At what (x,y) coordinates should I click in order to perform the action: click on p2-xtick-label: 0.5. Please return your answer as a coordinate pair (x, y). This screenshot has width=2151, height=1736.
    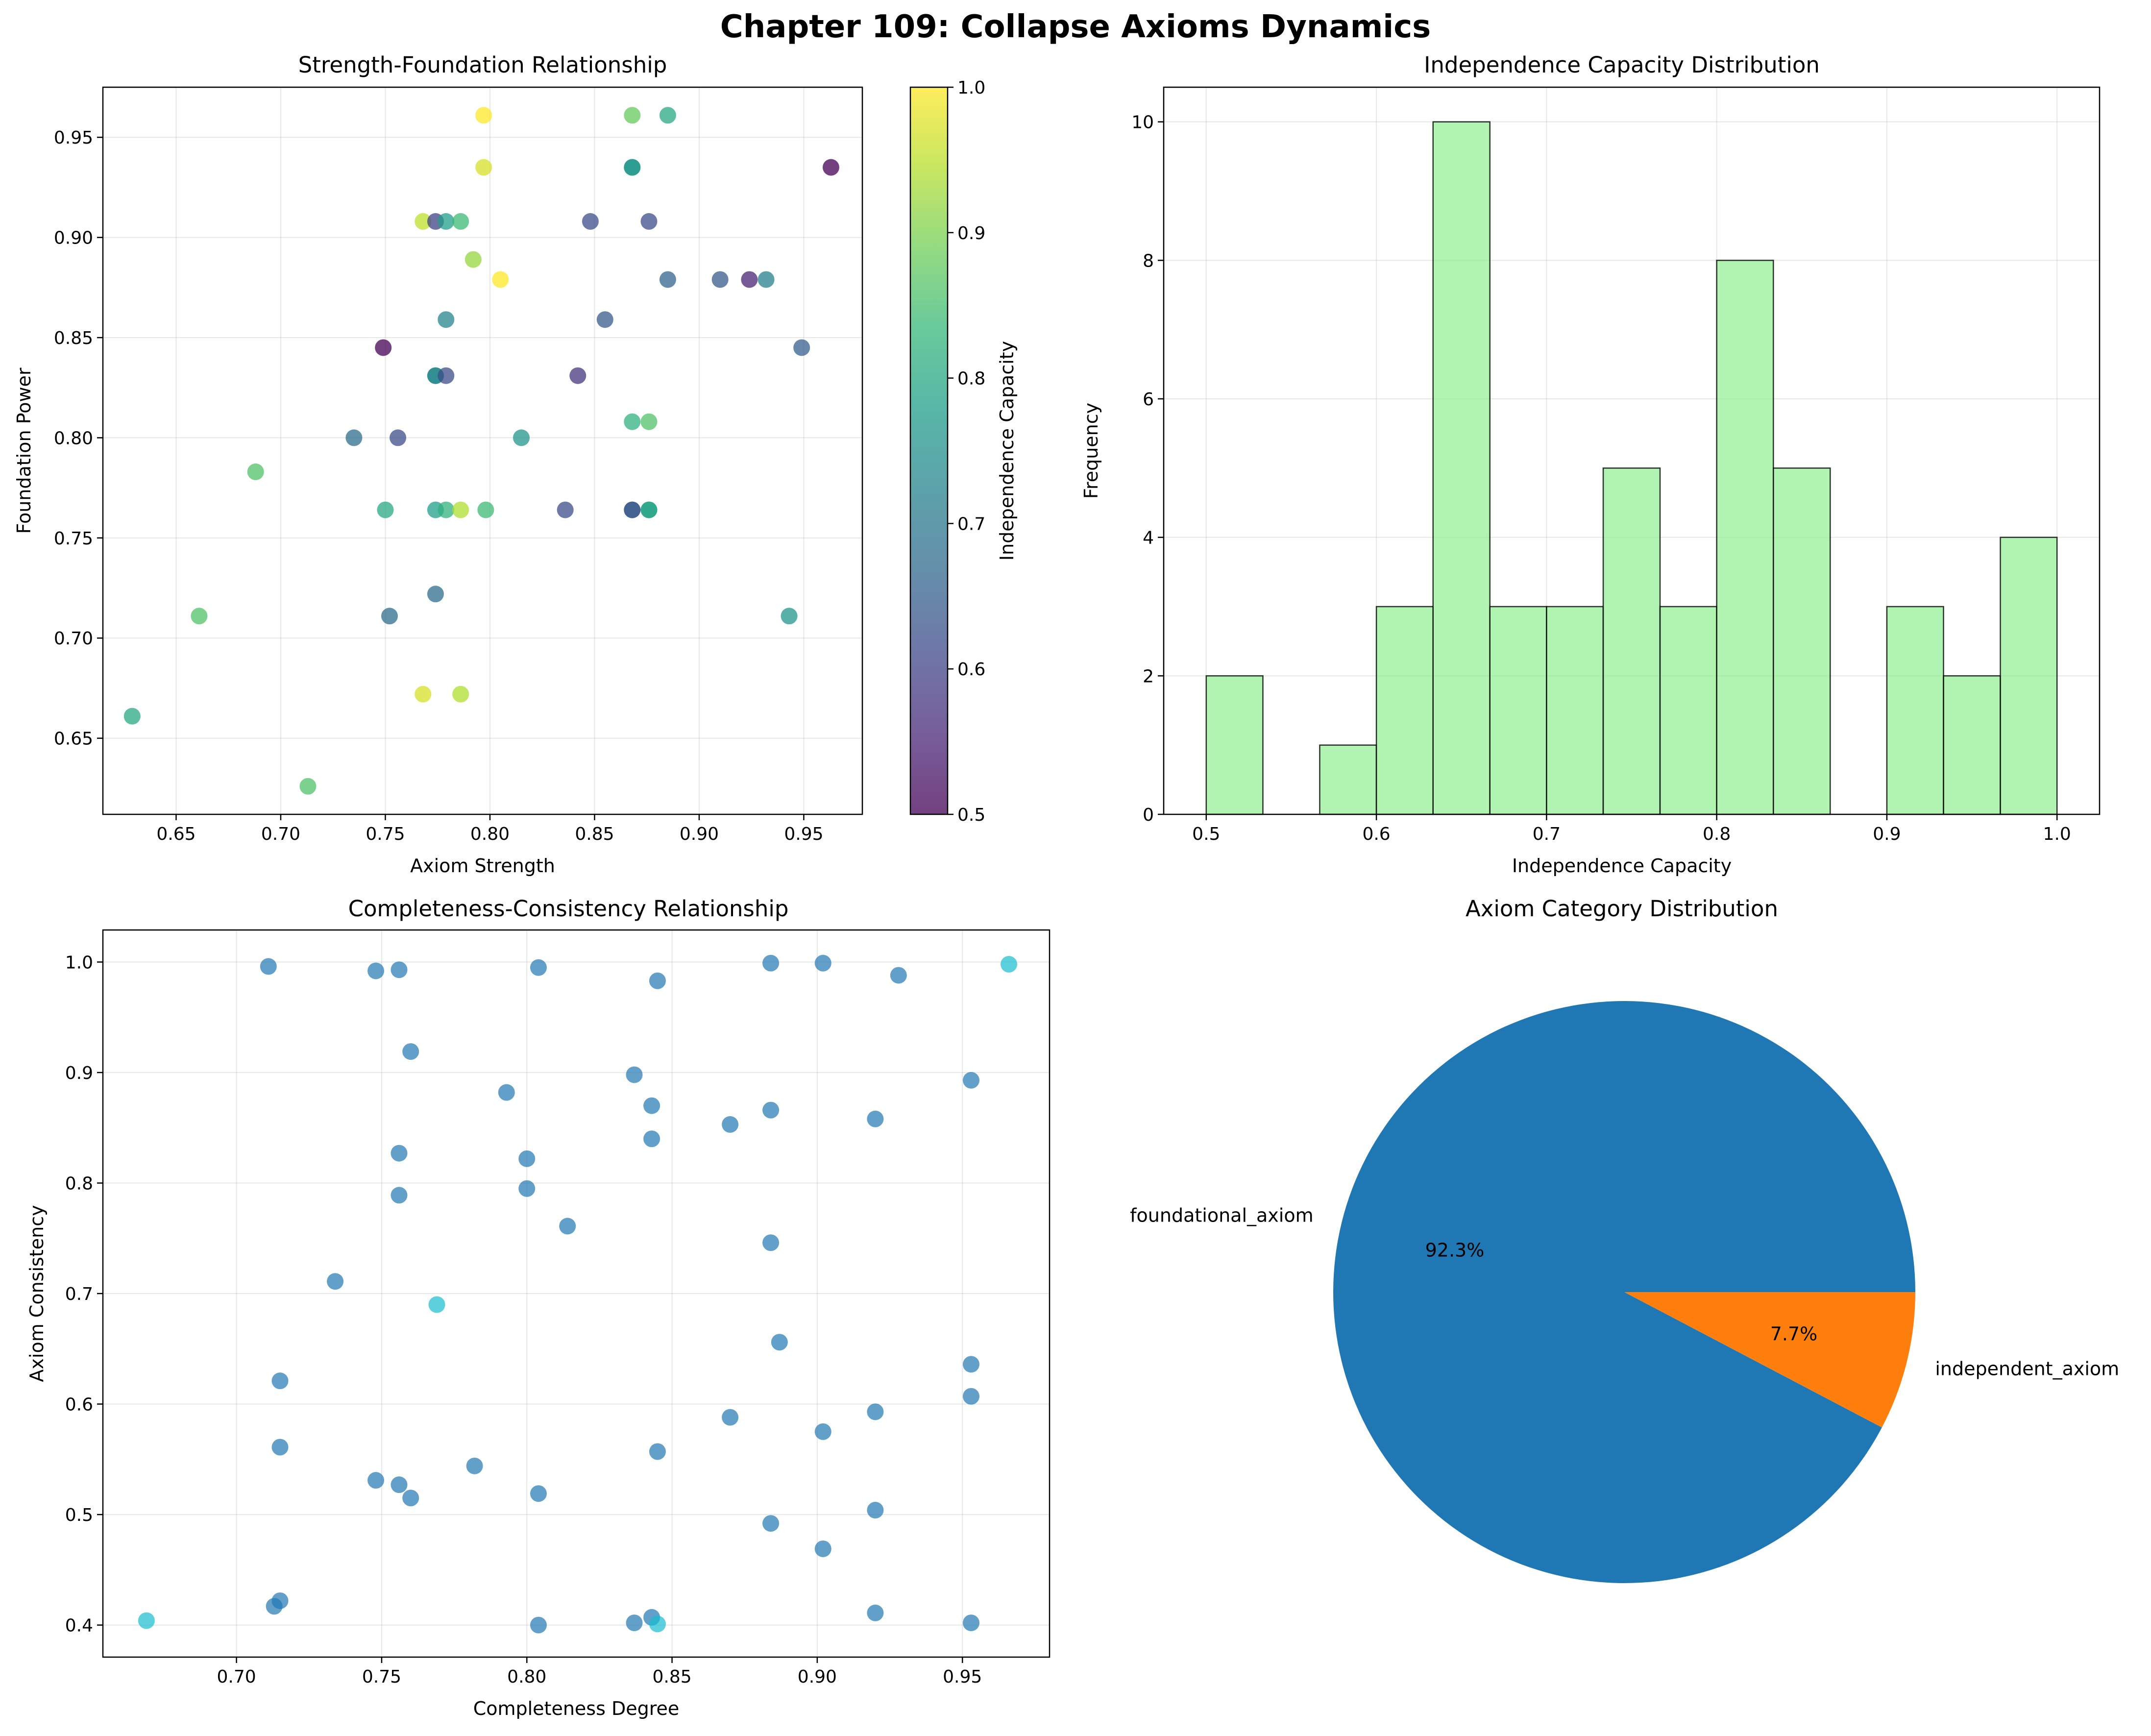
    Looking at the image, I should click on (1206, 834).